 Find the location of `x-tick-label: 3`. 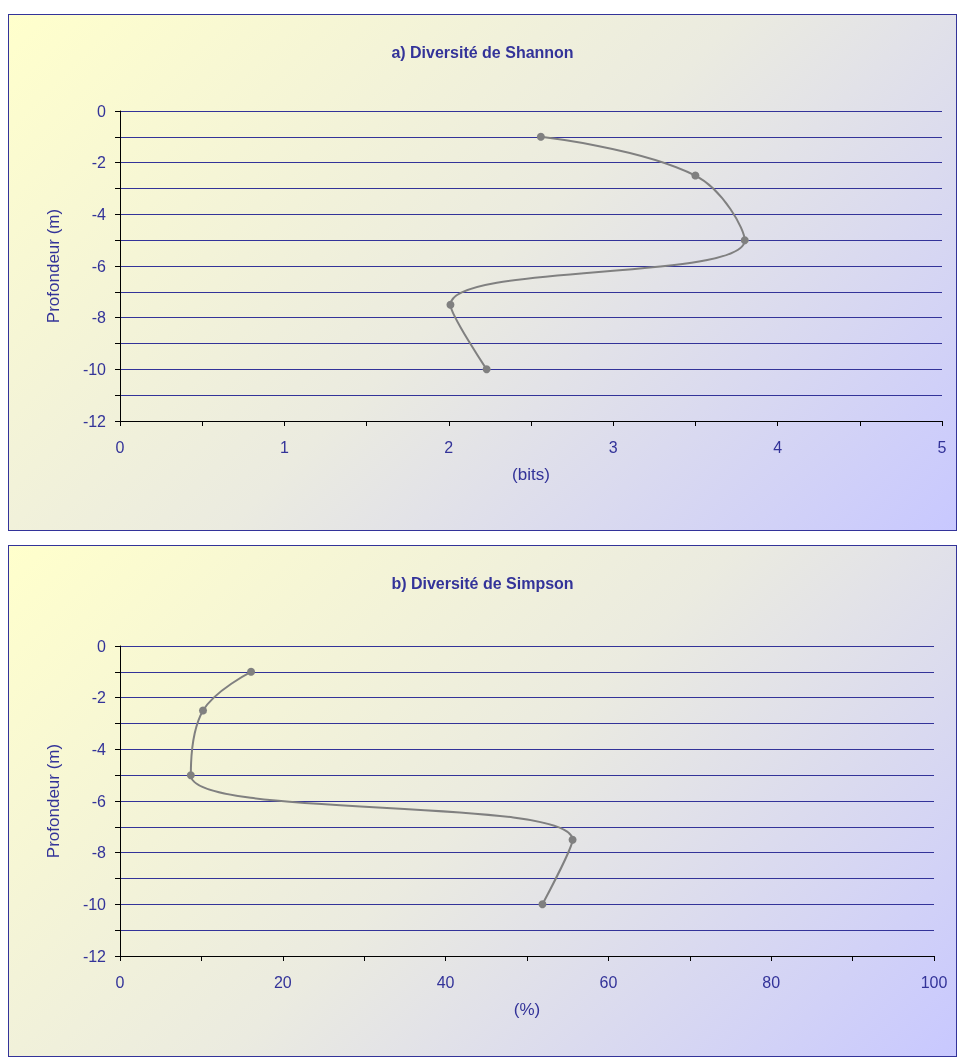

x-tick-label: 3 is located at coordinates (613, 447).